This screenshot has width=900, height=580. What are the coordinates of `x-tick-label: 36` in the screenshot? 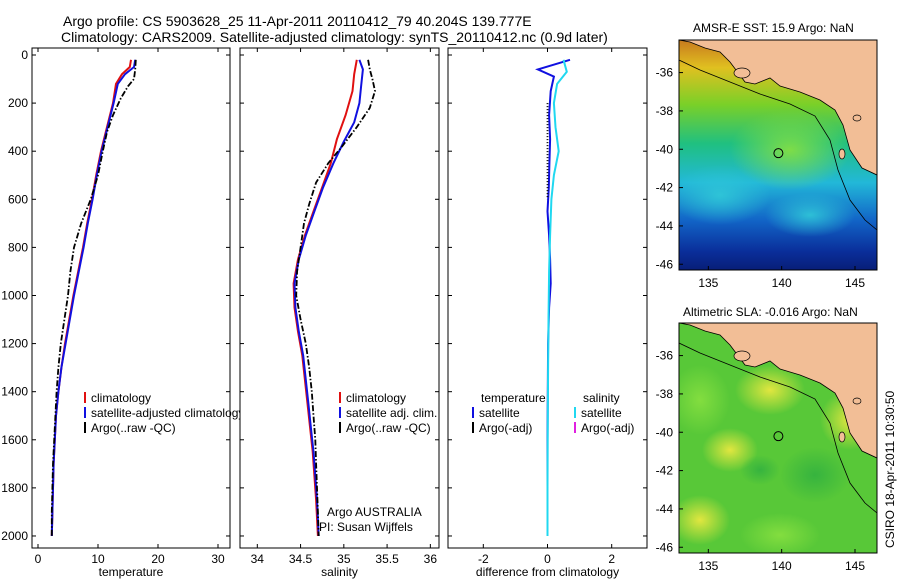 It's located at (431, 559).